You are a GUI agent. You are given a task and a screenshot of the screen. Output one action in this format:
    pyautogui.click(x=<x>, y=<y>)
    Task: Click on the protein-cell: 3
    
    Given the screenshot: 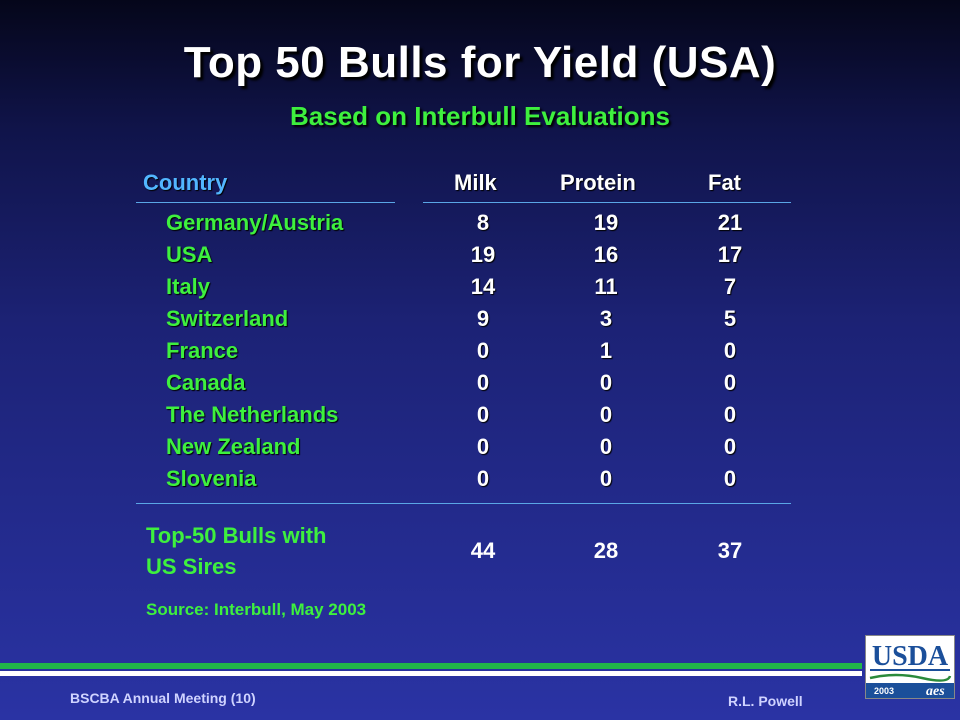 What is the action you would take?
    pyautogui.click(x=606, y=318)
    